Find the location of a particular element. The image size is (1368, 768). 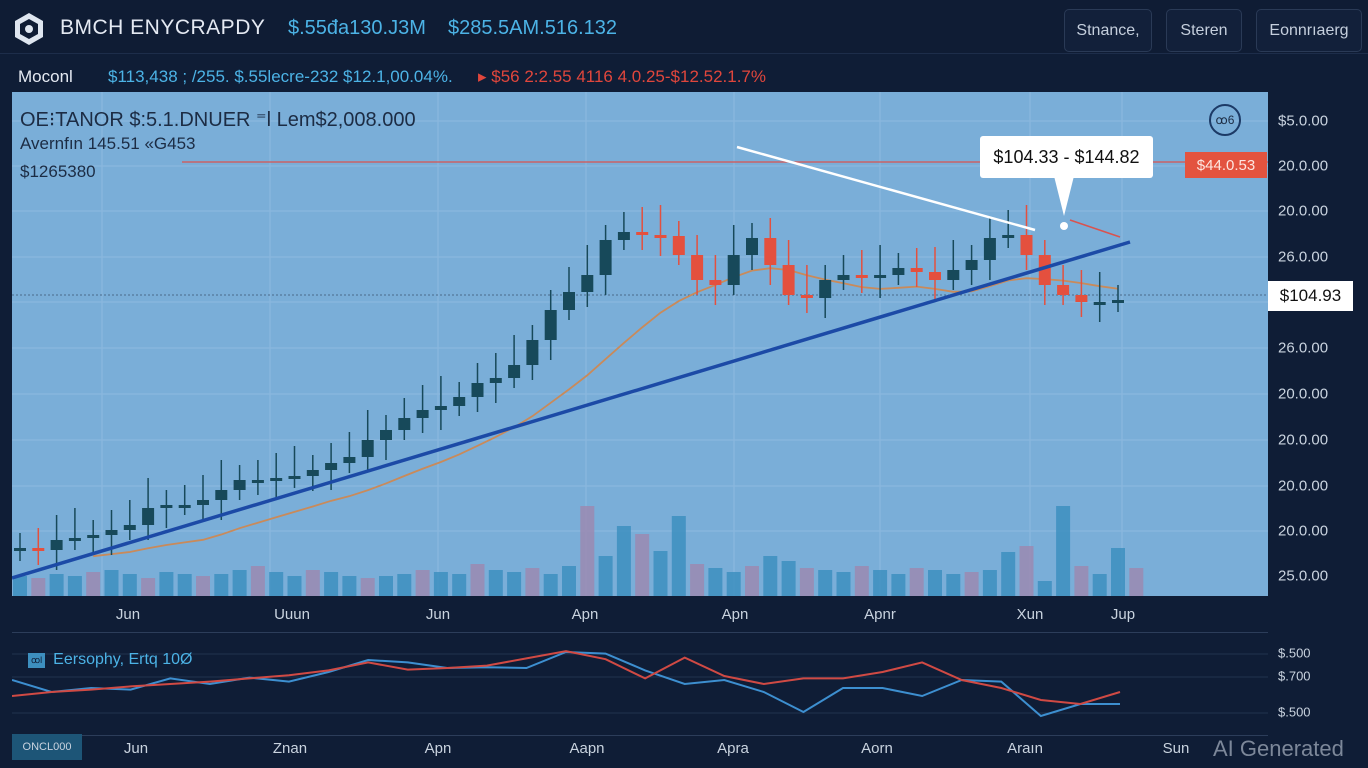

brand-name: BMCH ENYCRAPDY is located at coordinates (163, 27).